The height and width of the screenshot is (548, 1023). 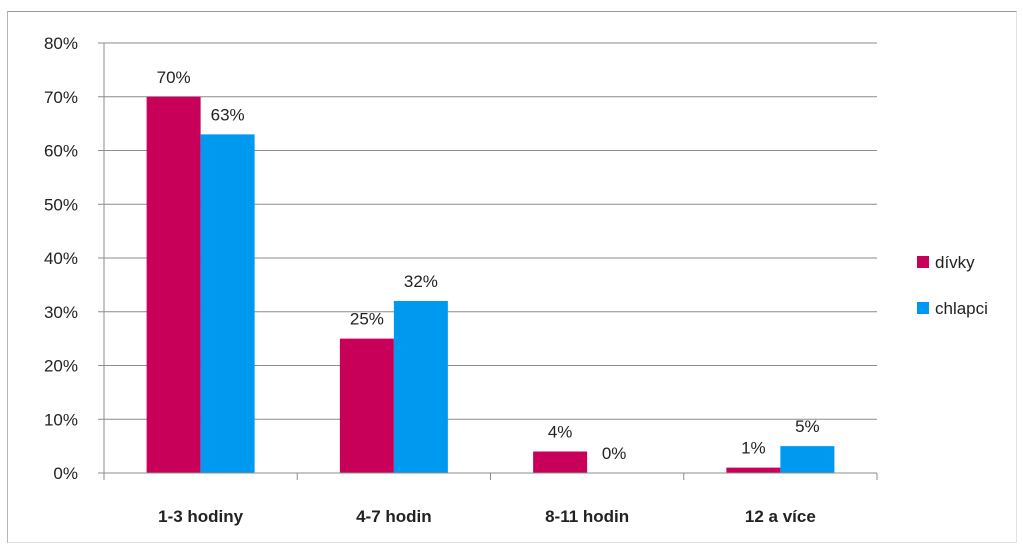 What do you see at coordinates (780, 516) in the screenshot?
I see `x-category-label: 12 a více` at bounding box center [780, 516].